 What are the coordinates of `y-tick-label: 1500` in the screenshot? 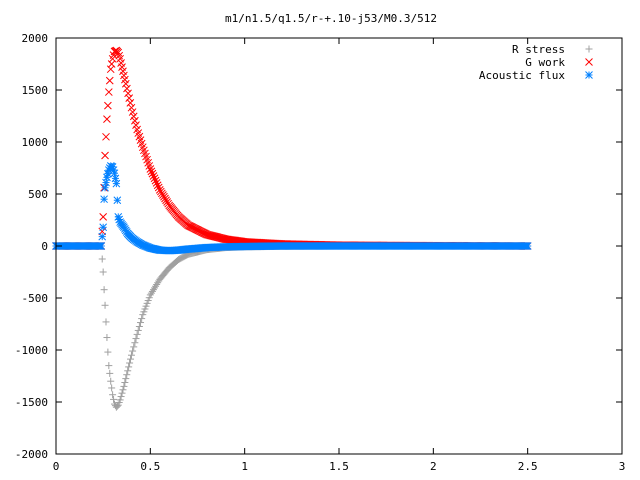 It's located at (35, 90).